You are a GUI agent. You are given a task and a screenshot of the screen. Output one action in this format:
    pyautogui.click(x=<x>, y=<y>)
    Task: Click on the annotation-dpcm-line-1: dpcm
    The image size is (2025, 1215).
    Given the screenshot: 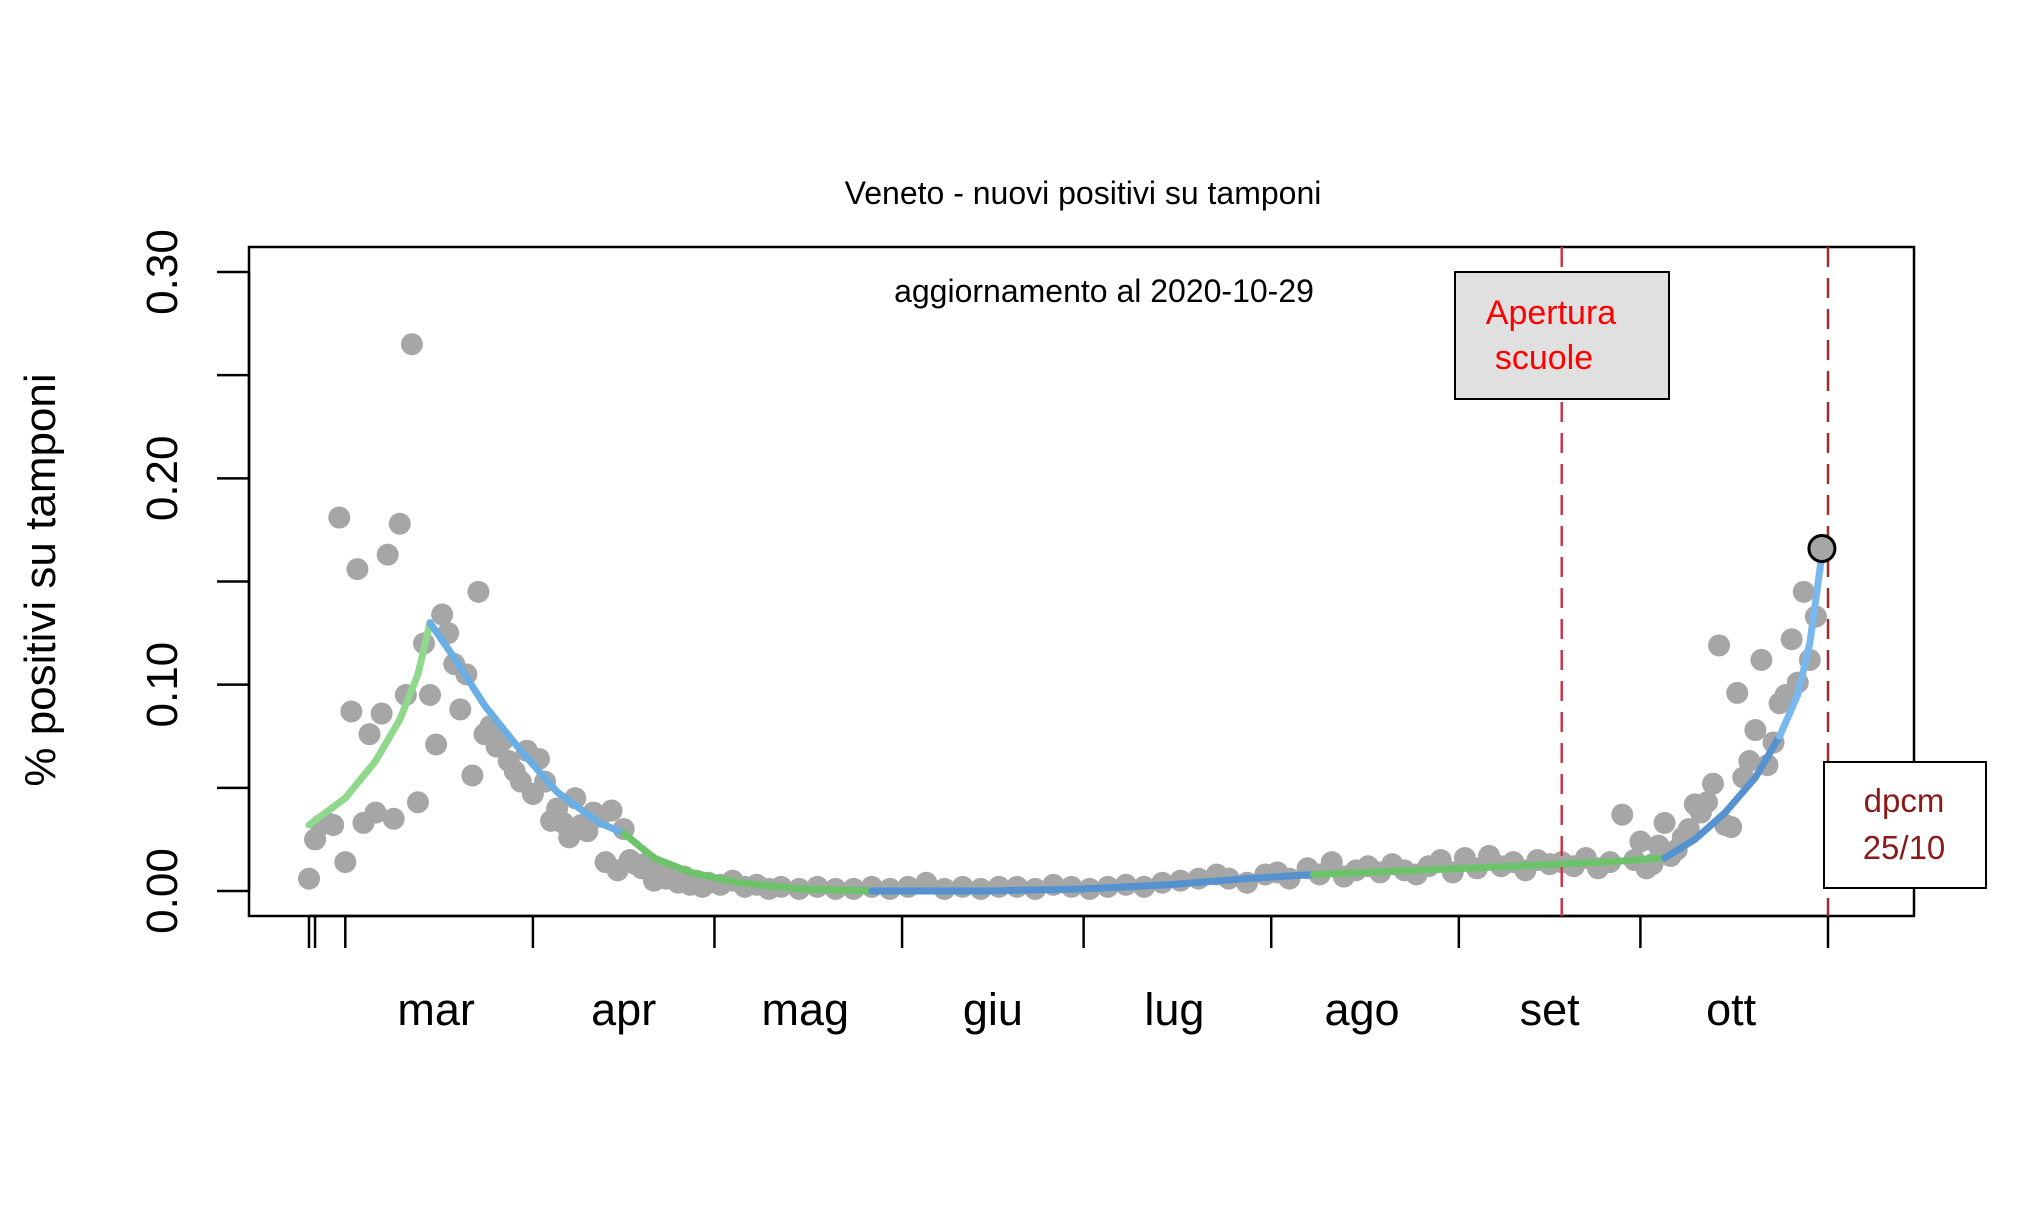 What is the action you would take?
    pyautogui.click(x=1904, y=800)
    